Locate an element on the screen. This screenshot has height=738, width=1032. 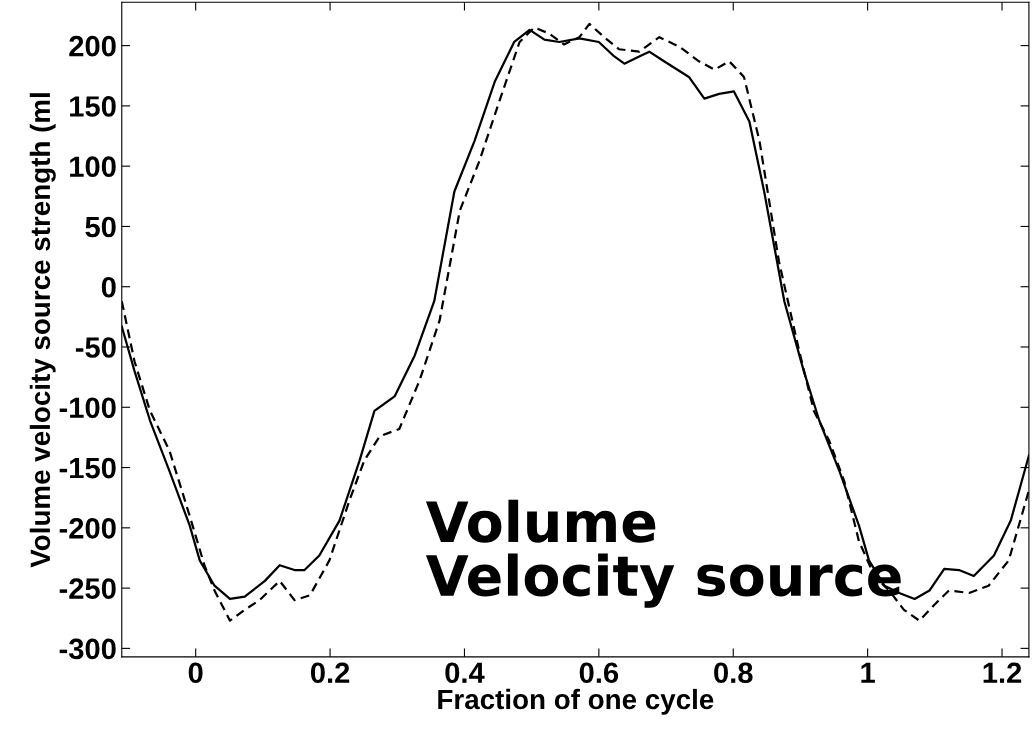
y-axis-title: Volume velocity source strength (ml is located at coordinates (42, 330).